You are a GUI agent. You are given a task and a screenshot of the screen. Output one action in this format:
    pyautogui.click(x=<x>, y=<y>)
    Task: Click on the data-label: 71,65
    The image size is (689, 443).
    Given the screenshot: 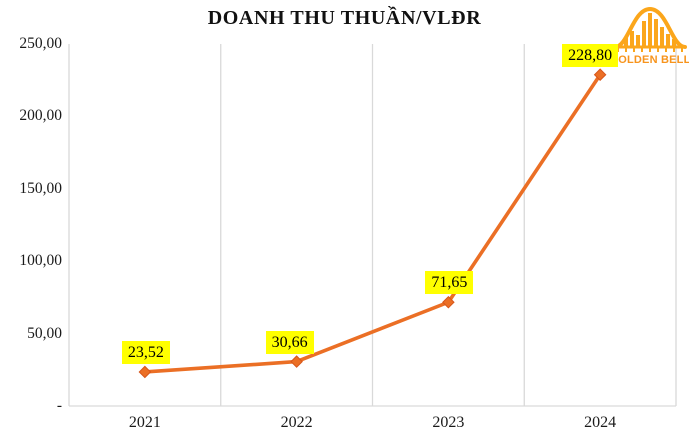 What is the action you would take?
    pyautogui.click(x=449, y=283)
    